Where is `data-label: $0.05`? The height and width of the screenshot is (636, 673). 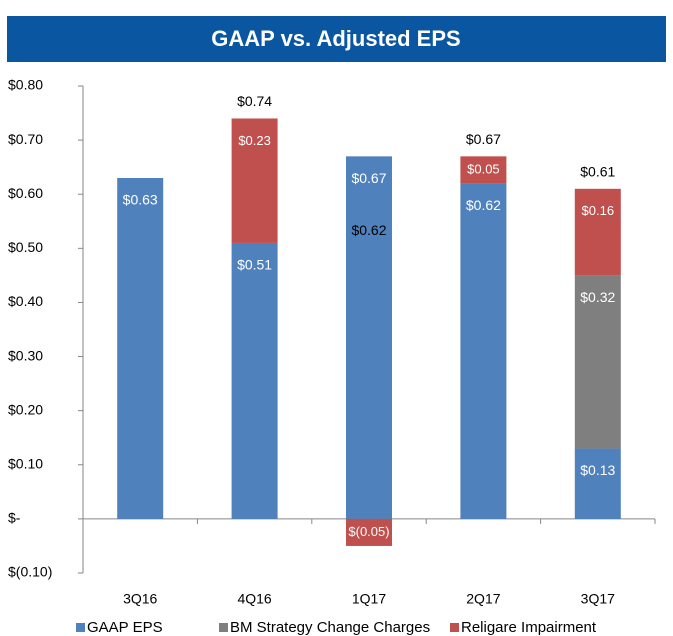 data-label: $0.05 is located at coordinates (483, 168).